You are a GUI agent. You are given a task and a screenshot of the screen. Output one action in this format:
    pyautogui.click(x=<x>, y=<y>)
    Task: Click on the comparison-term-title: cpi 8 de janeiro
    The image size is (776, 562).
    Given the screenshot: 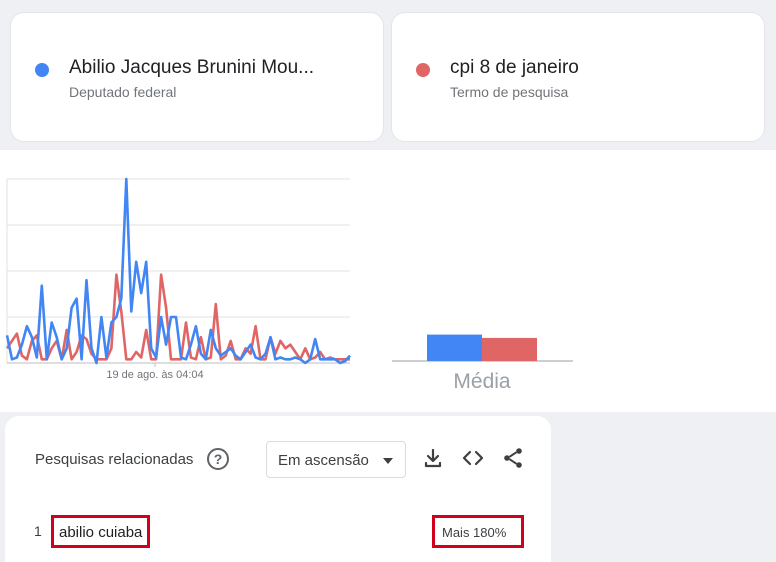 What is the action you would take?
    pyautogui.click(x=514, y=67)
    